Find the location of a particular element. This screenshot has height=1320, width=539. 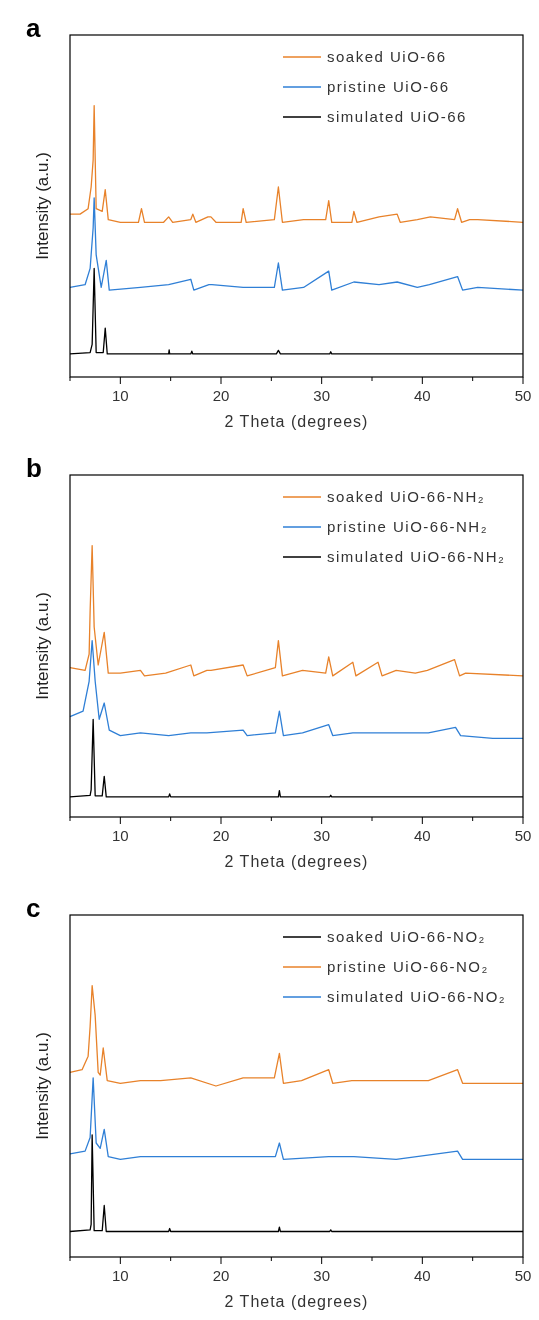

legend-label: pristine UiO-66-NO₂ is located at coordinates (408, 966).